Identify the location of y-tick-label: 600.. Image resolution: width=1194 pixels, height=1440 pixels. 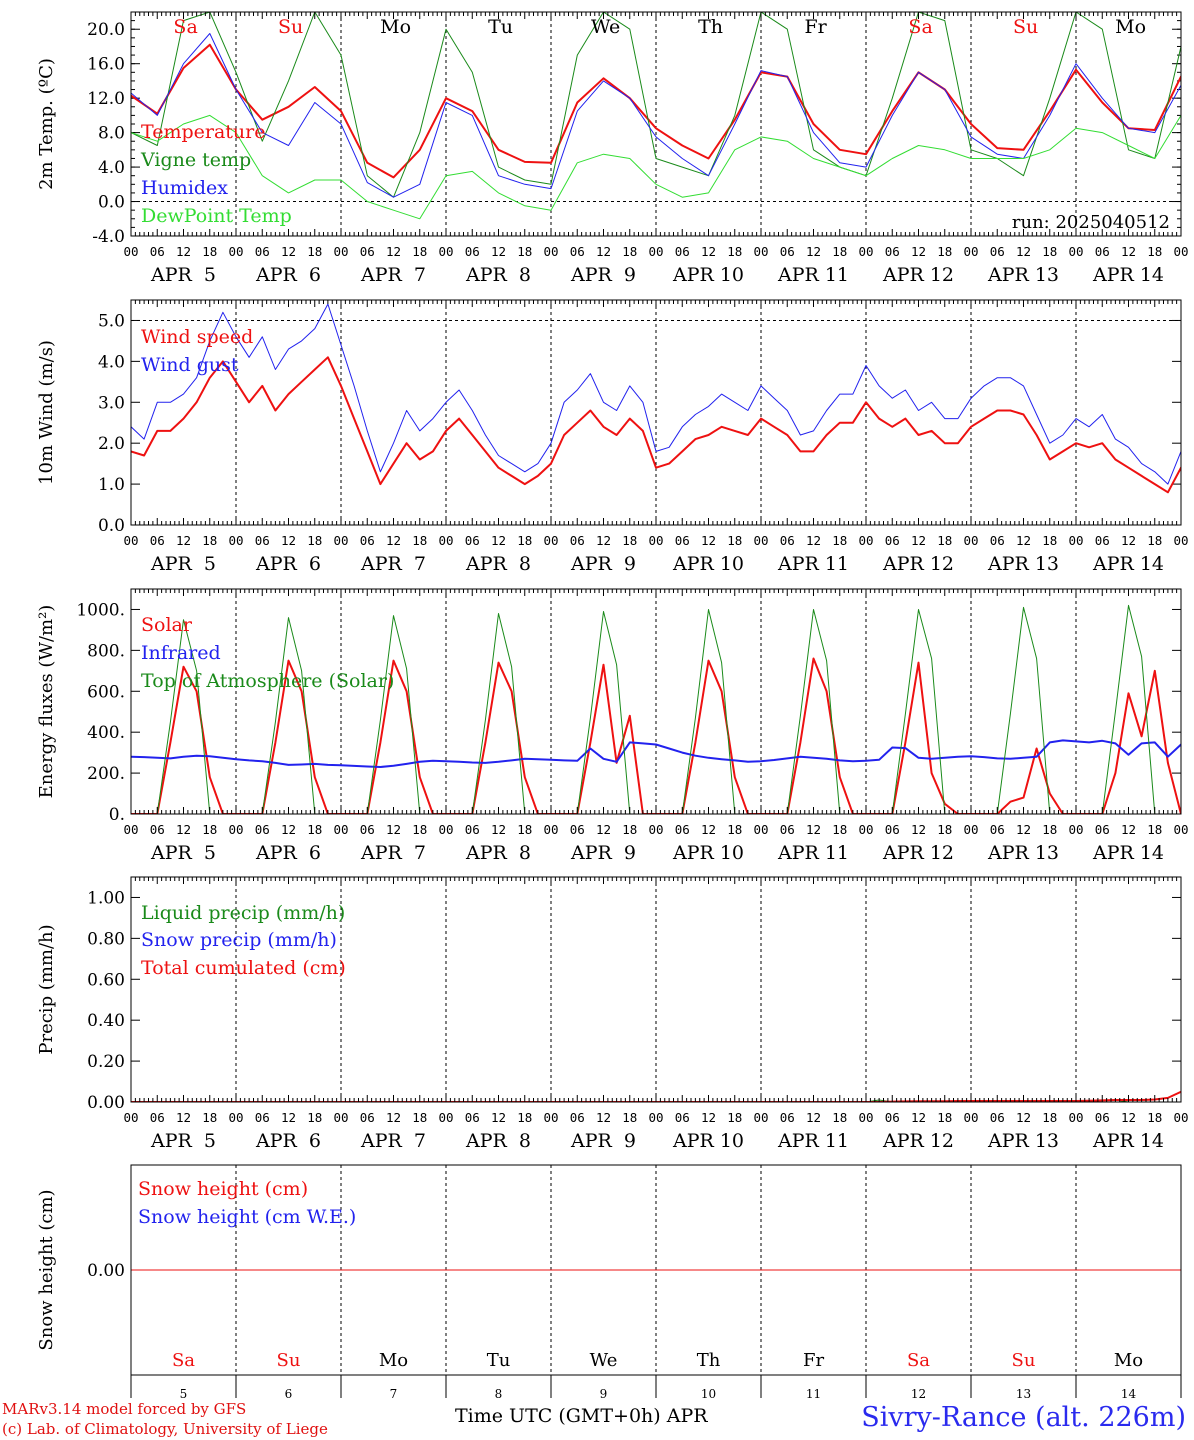
(106, 692).